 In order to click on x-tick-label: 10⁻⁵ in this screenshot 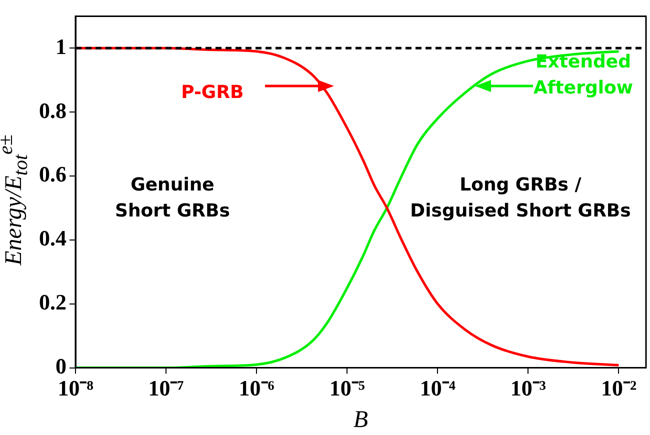, I will do `click(347, 388)`.